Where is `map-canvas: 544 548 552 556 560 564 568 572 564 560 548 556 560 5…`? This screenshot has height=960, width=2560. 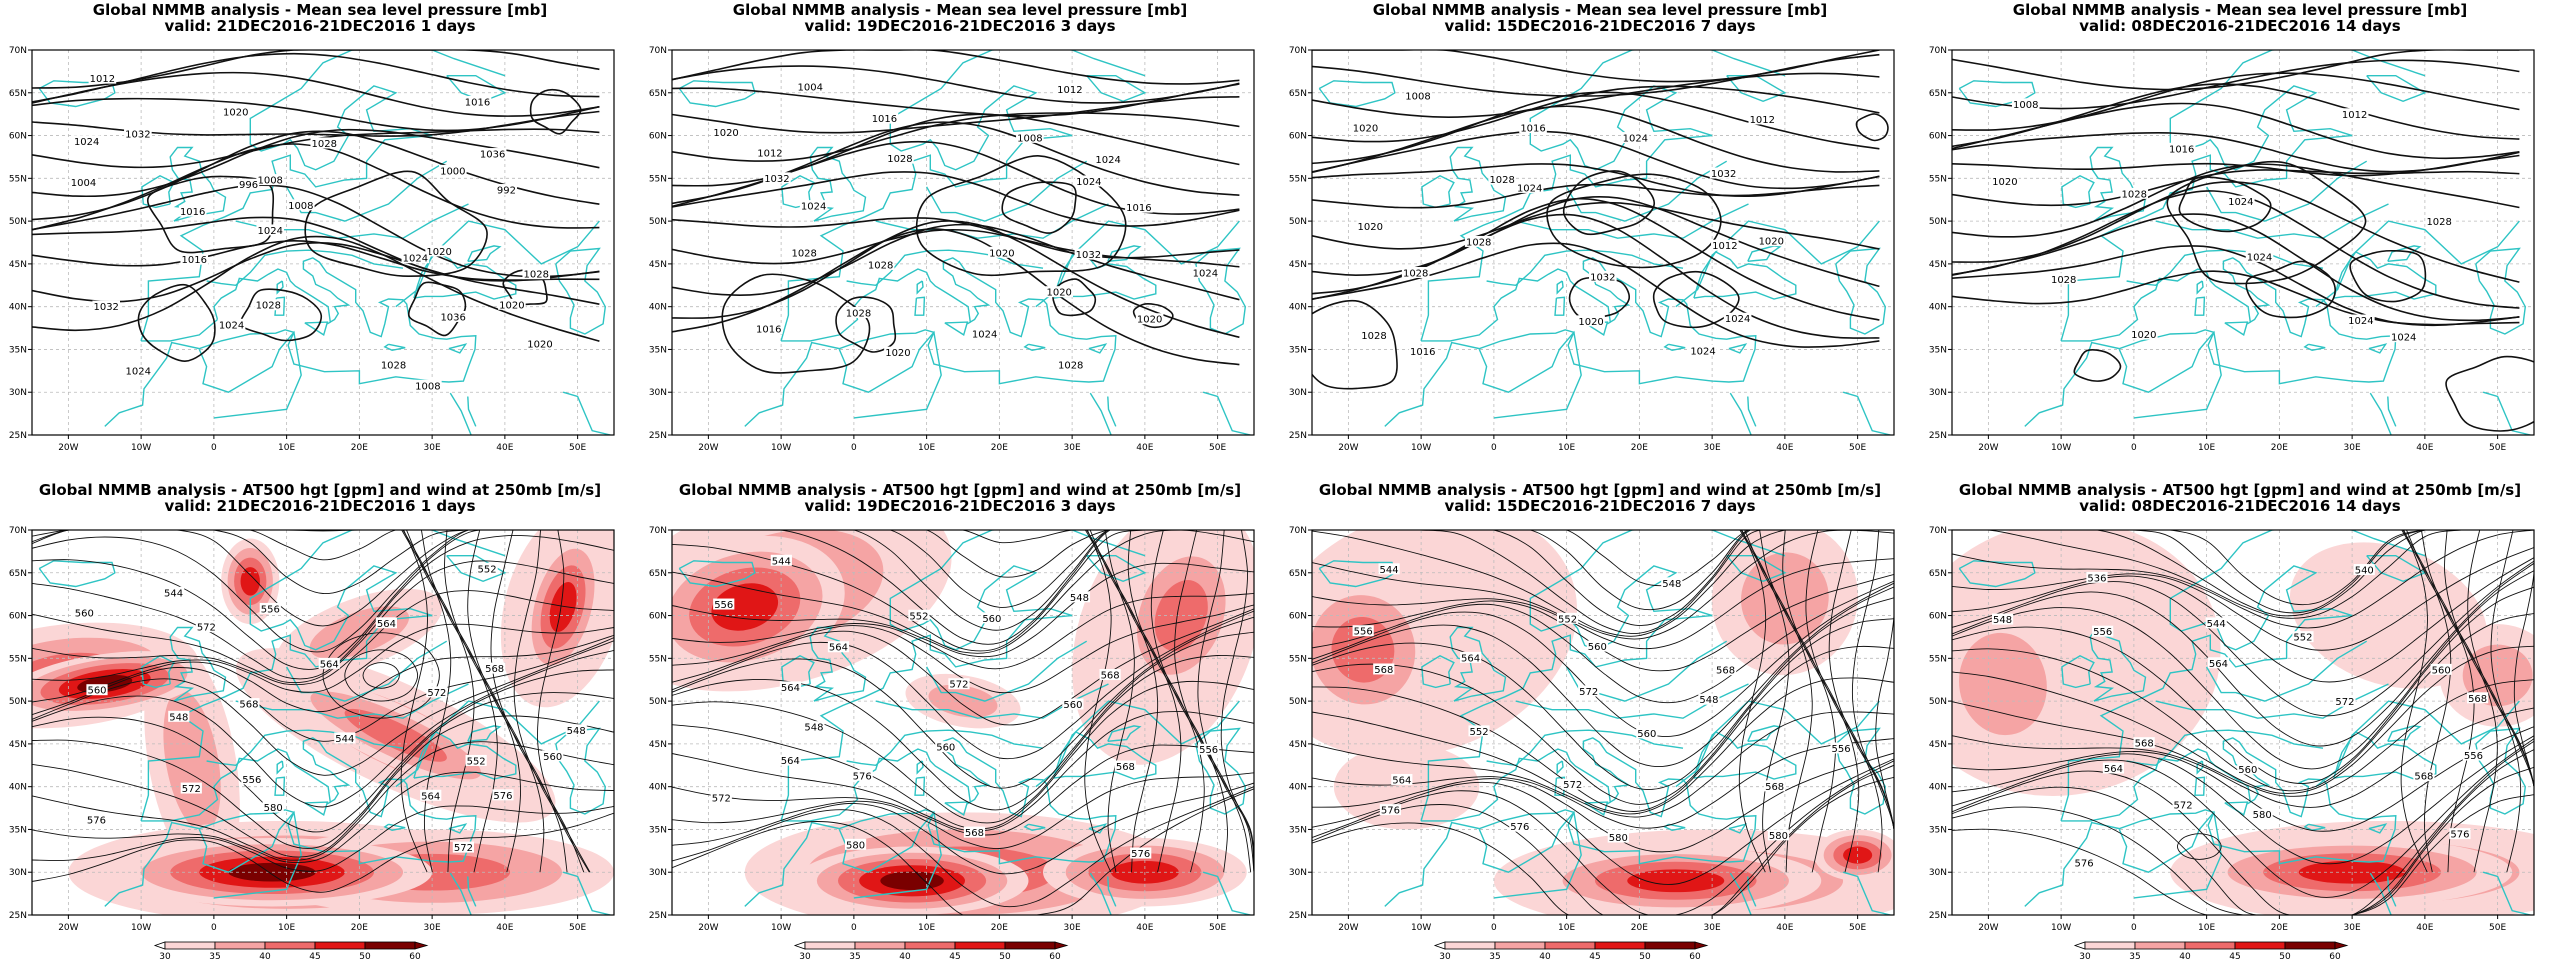
map-canvas: 544 548 552 556 560 564 568 572 564 560 548 556 560 5… is located at coordinates (952, 743).